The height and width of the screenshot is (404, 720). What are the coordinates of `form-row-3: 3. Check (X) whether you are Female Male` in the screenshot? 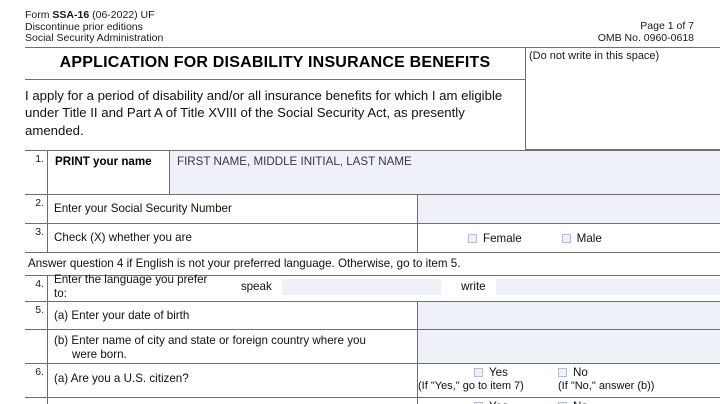 It's located at (372, 238).